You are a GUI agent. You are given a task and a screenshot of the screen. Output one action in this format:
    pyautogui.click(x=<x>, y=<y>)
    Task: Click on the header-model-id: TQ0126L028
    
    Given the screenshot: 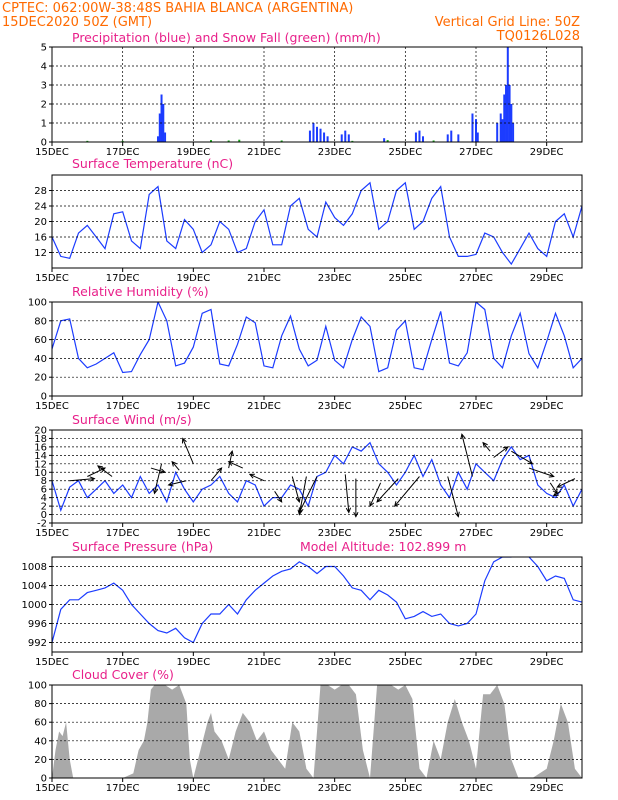 What is the action you would take?
    pyautogui.click(x=538, y=36)
    